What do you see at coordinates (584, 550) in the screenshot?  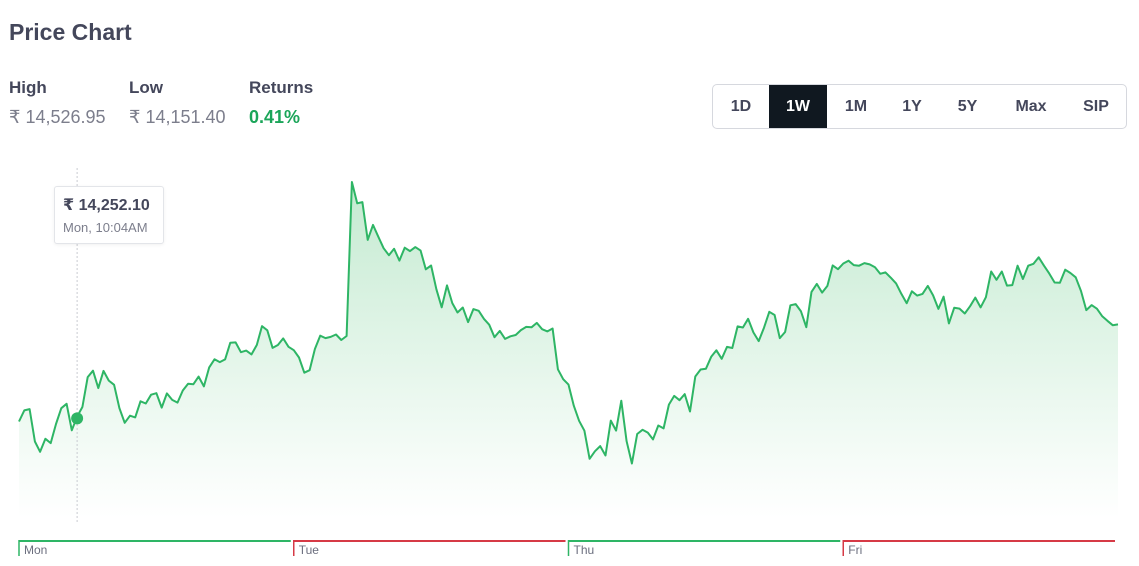 I see `day-label-thu: Thu` at bounding box center [584, 550].